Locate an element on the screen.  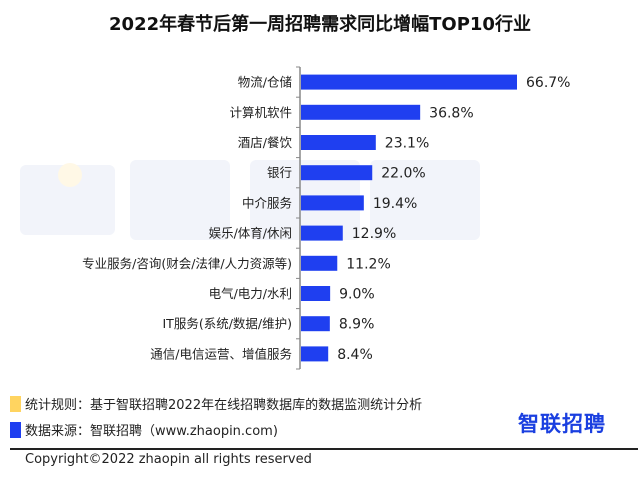
value-label: 8.4% is located at coordinates (355, 355).